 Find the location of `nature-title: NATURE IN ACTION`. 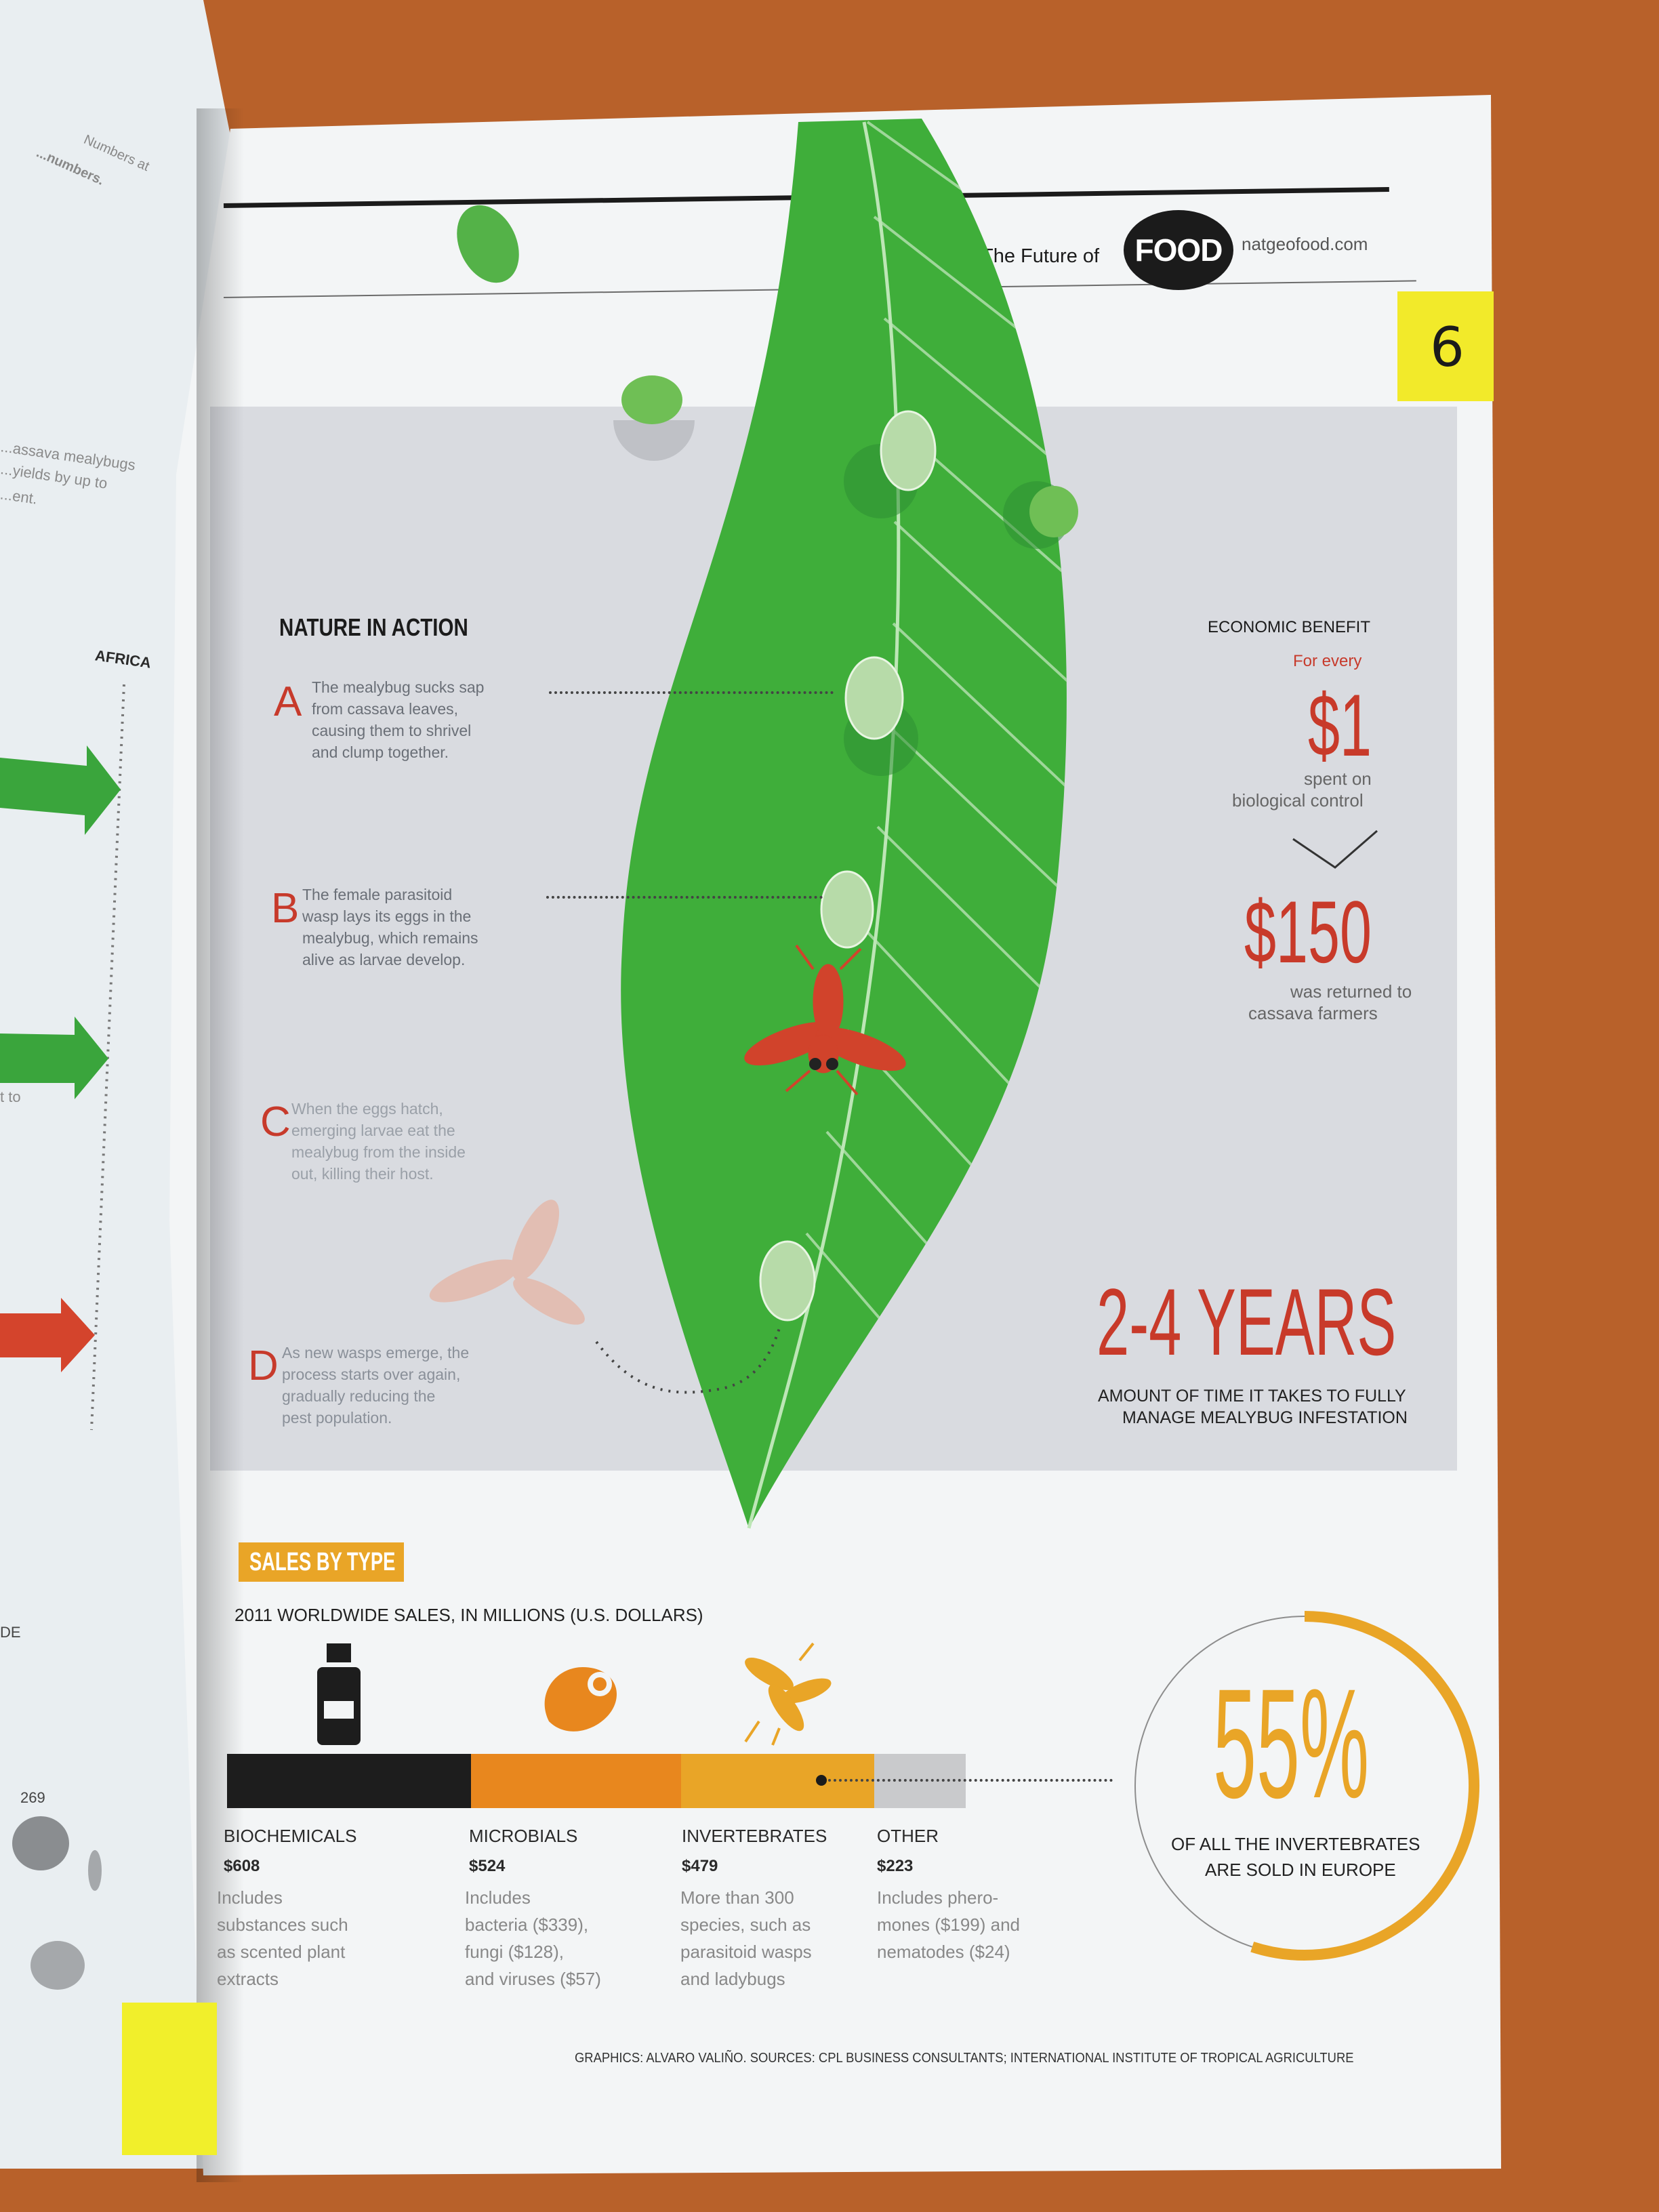

nature-title: NATURE IN ACTION is located at coordinates (373, 627).